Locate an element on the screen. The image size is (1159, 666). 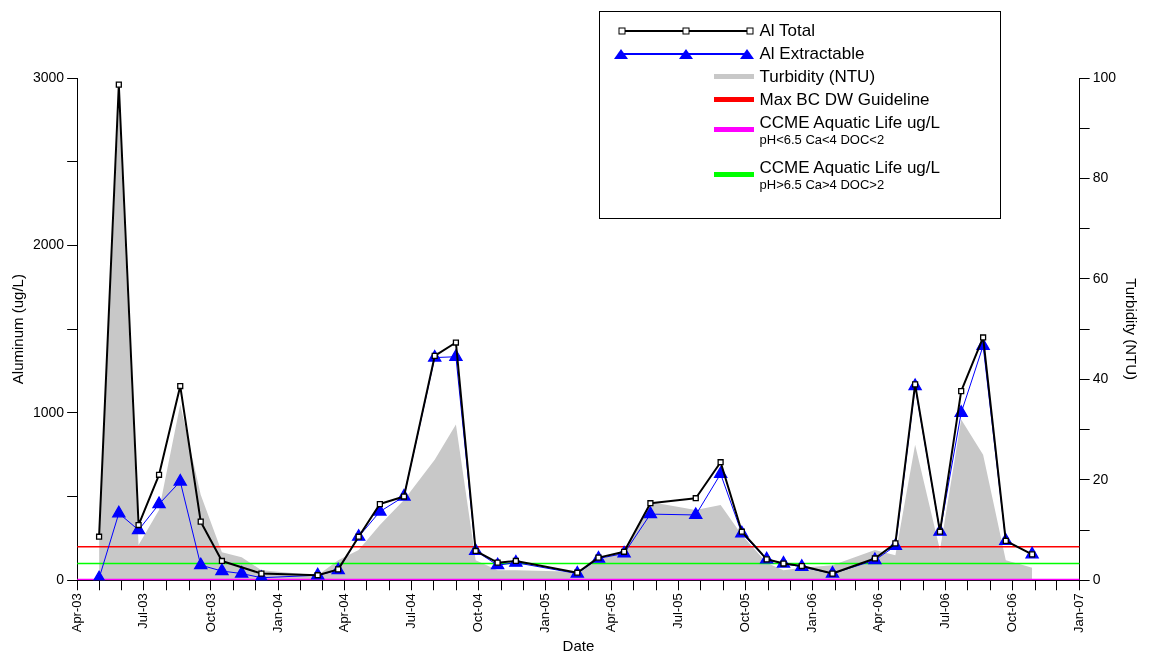
y2-tick-label: 20 is located at coordinates (1100, 478).